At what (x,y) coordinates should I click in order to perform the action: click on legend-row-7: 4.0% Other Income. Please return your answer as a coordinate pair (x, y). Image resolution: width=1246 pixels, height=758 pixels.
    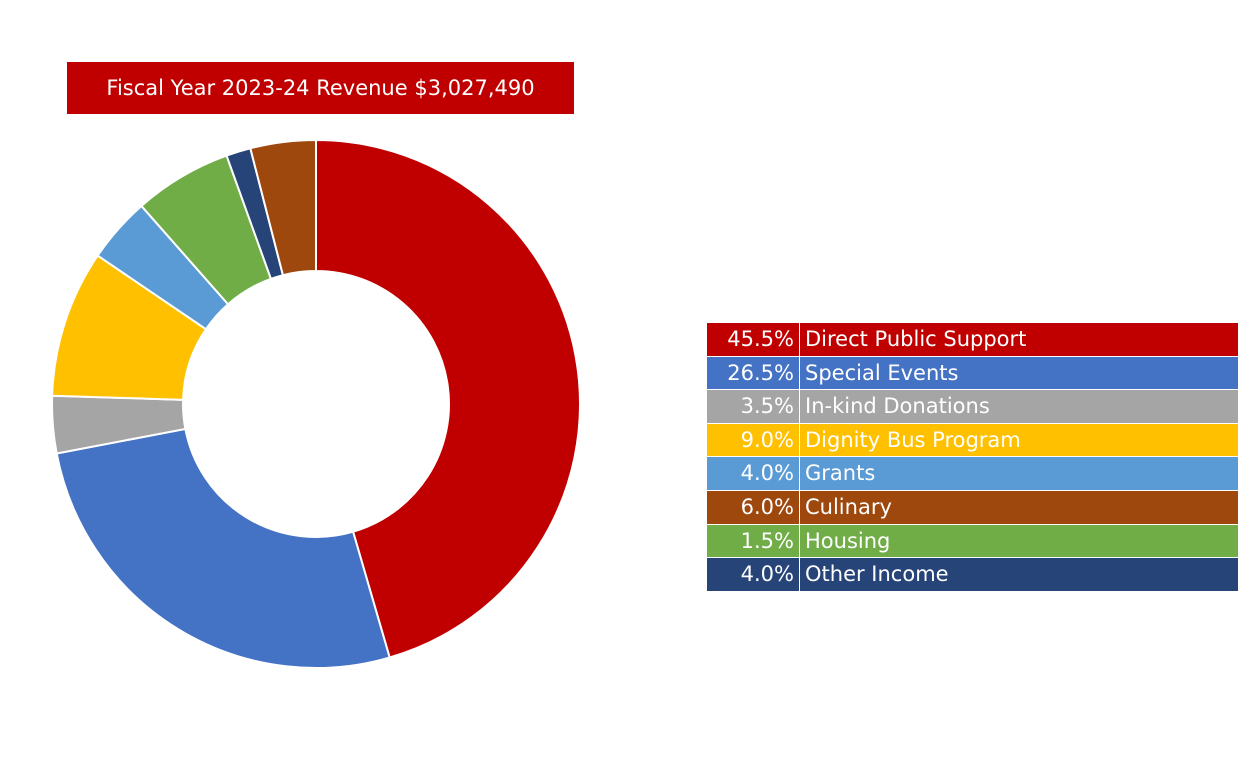
    Looking at the image, I should click on (972, 575).